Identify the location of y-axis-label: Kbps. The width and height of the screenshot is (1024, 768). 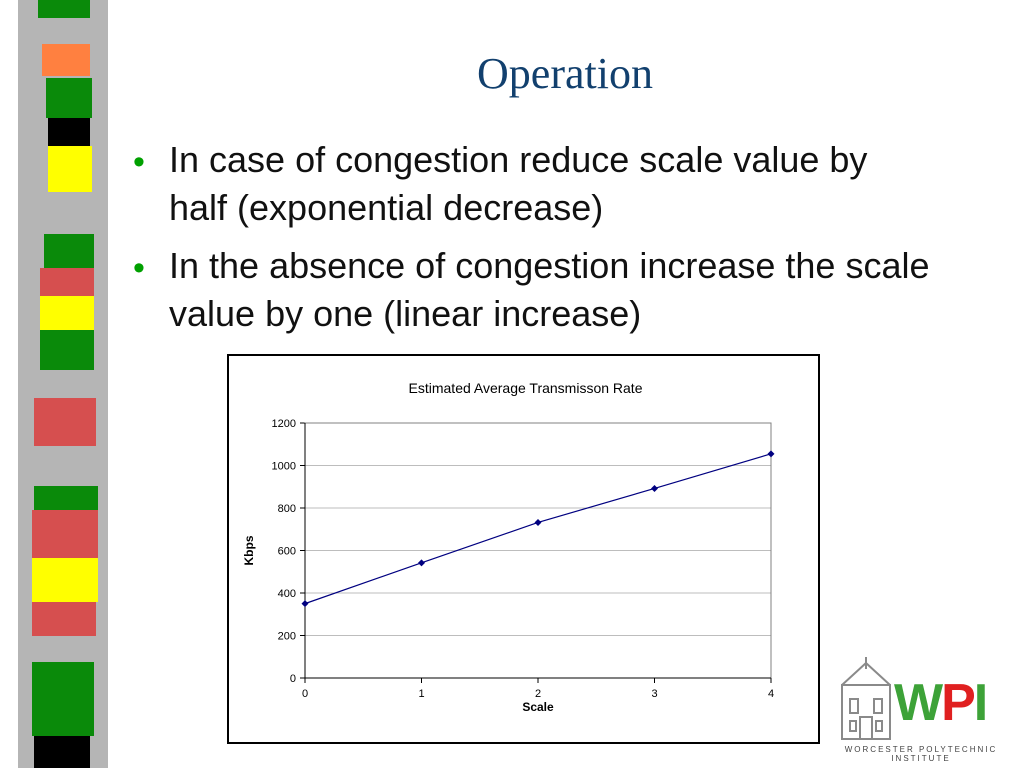
(249, 550).